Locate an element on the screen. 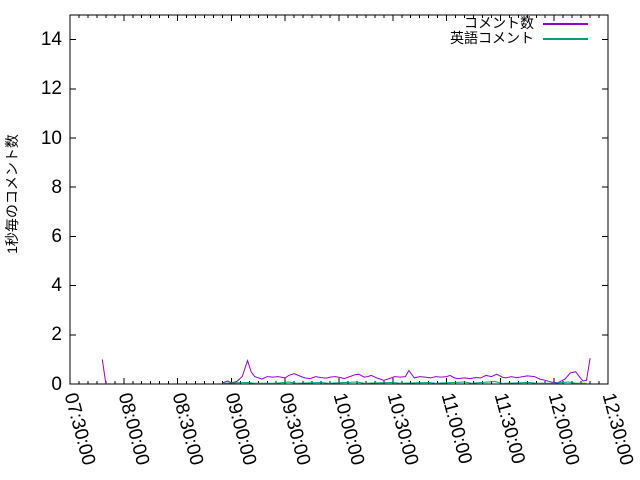 This screenshot has height=480, width=640. legend: コメント数 英語コメント is located at coordinates (519, 31).